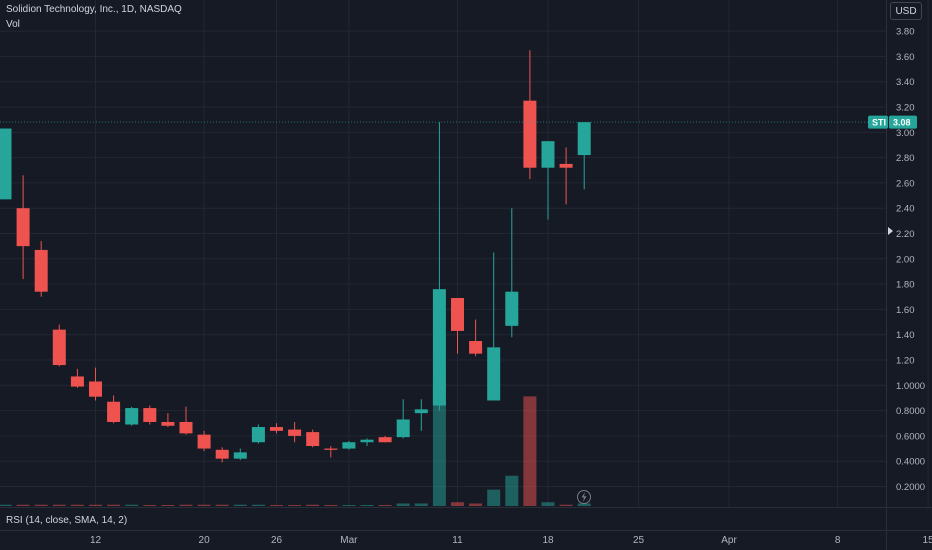 The height and width of the screenshot is (550, 932). What do you see at coordinates (910, 386) in the screenshot?
I see `price-tick-label: 1.0000` at bounding box center [910, 386].